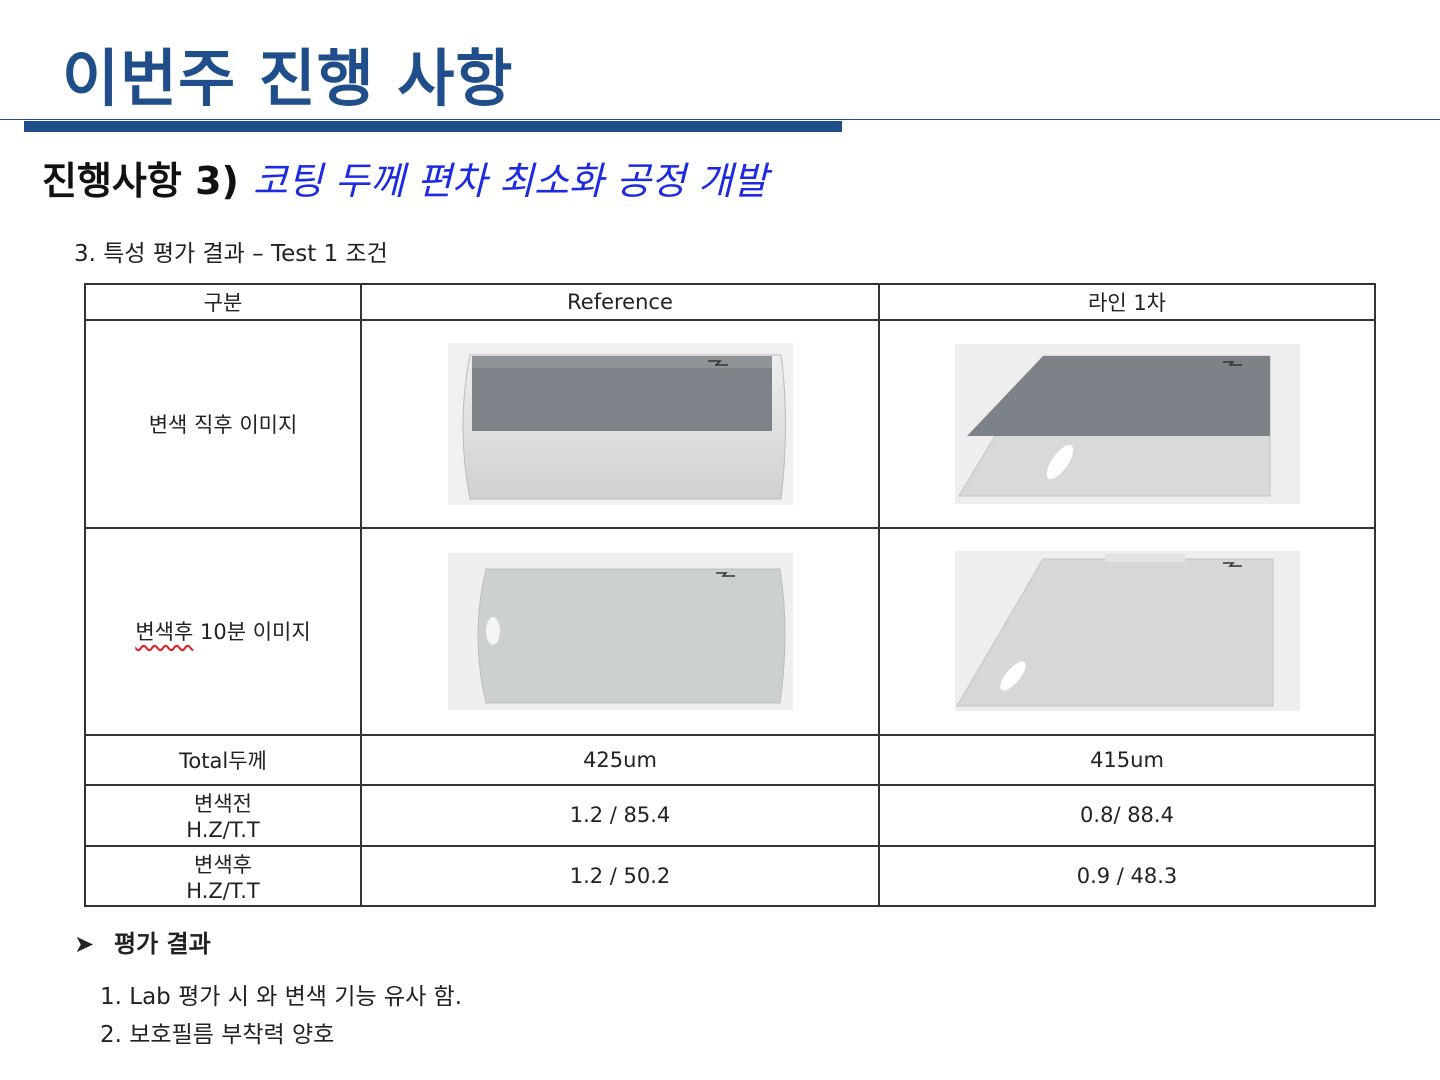 The height and width of the screenshot is (1080, 1440). I want to click on line1-total-thickness: 415um, so click(1127, 760).